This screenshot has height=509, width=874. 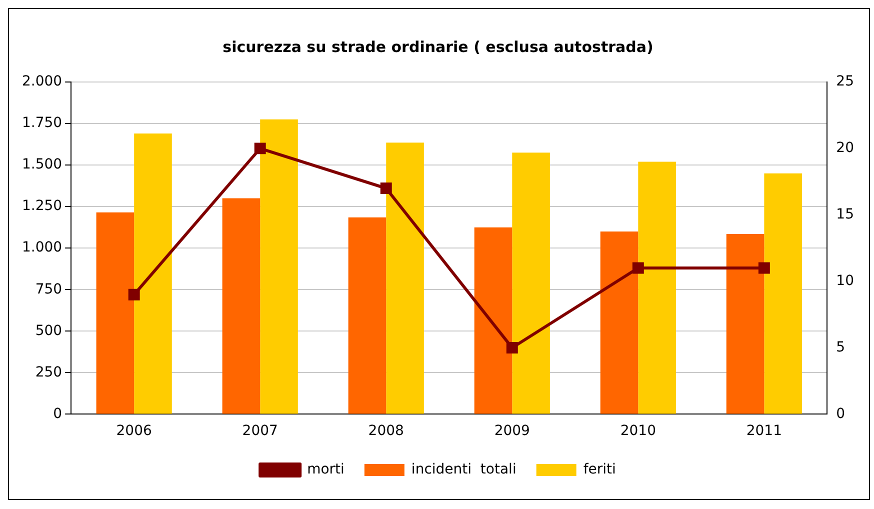 What do you see at coordinates (42, 82) in the screenshot?
I see `y-tick-label: 2.000` at bounding box center [42, 82].